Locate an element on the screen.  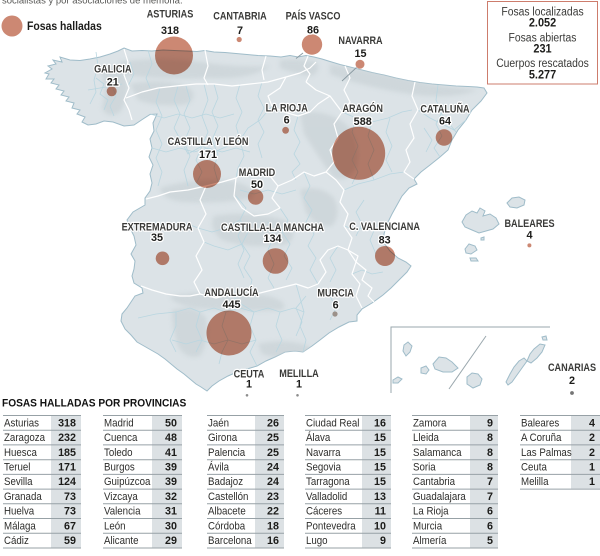
svg-text: 30 is located at coordinates (171, 526).